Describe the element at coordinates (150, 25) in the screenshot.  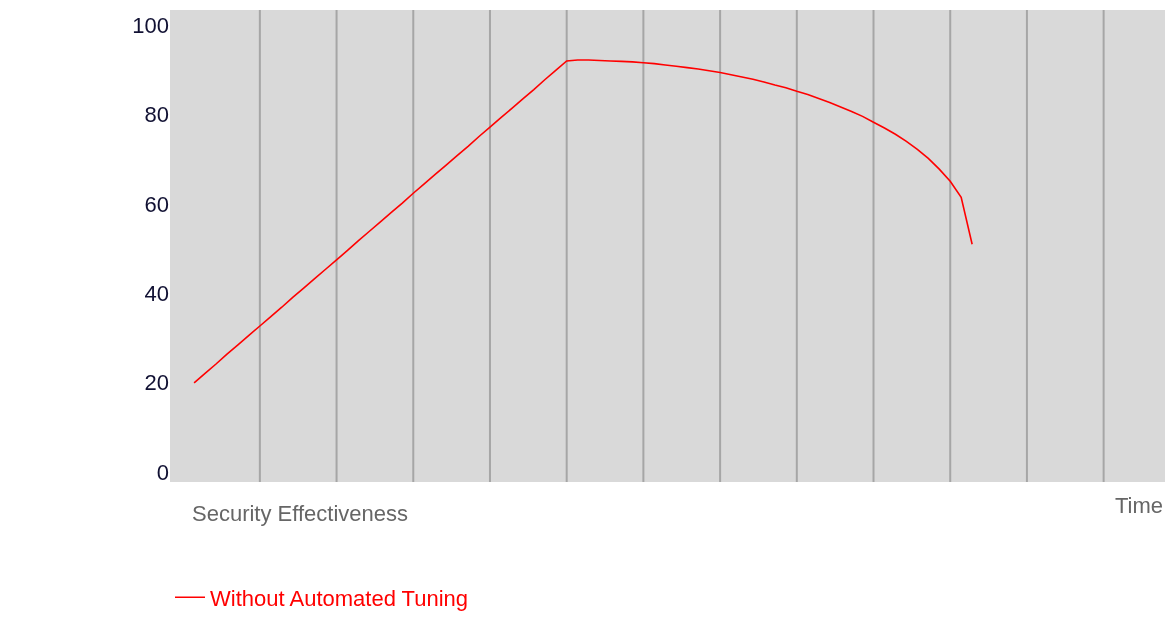
I see `y-tick-label: 100` at that location.